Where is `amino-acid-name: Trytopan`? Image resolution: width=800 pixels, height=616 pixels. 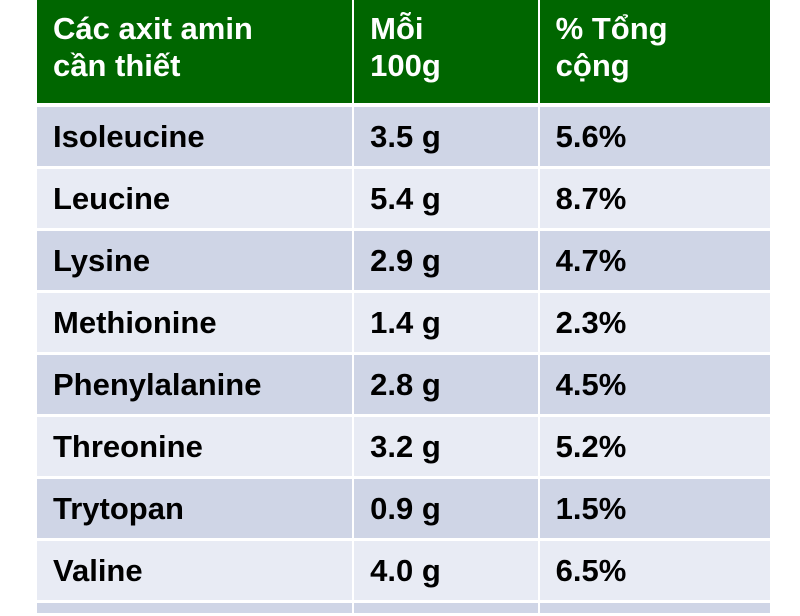
amino-acid-name: Trytopan is located at coordinates (195, 508).